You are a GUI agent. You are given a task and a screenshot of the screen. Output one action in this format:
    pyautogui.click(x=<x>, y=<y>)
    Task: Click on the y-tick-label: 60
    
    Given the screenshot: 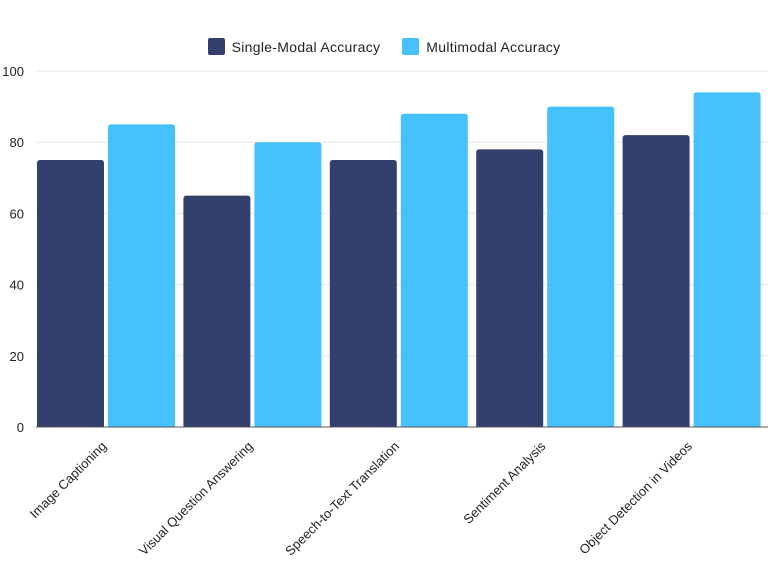 What is the action you would take?
    pyautogui.click(x=17, y=213)
    